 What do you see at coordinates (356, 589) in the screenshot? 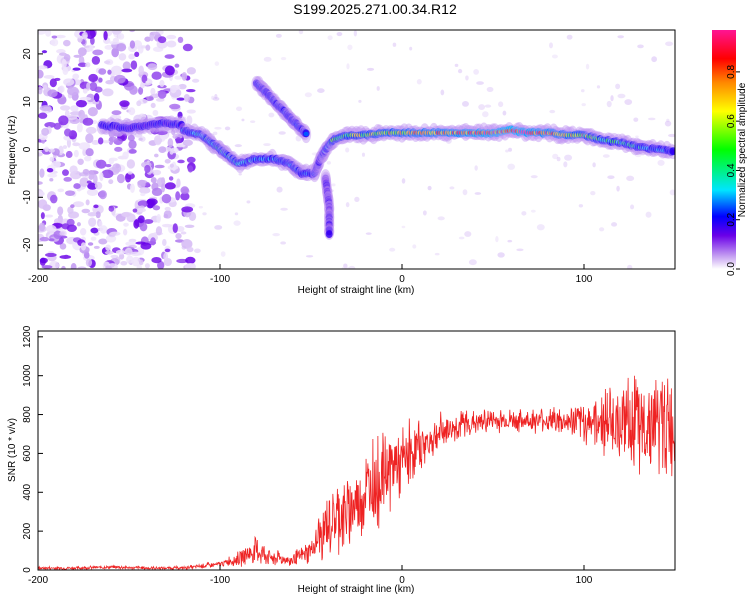
I see `snr-x-axis-label: Height of straight line (km)` at bounding box center [356, 589].